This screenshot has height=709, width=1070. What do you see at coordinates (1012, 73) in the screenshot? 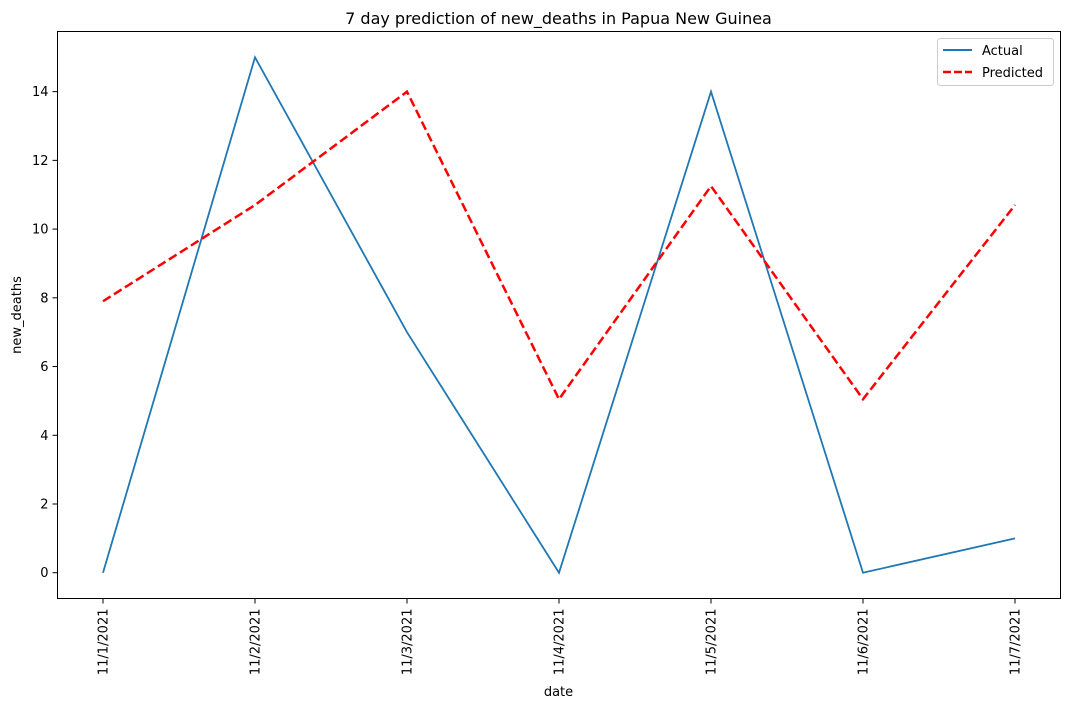
I see `legend-label-predicted: Predicted` at bounding box center [1012, 73].